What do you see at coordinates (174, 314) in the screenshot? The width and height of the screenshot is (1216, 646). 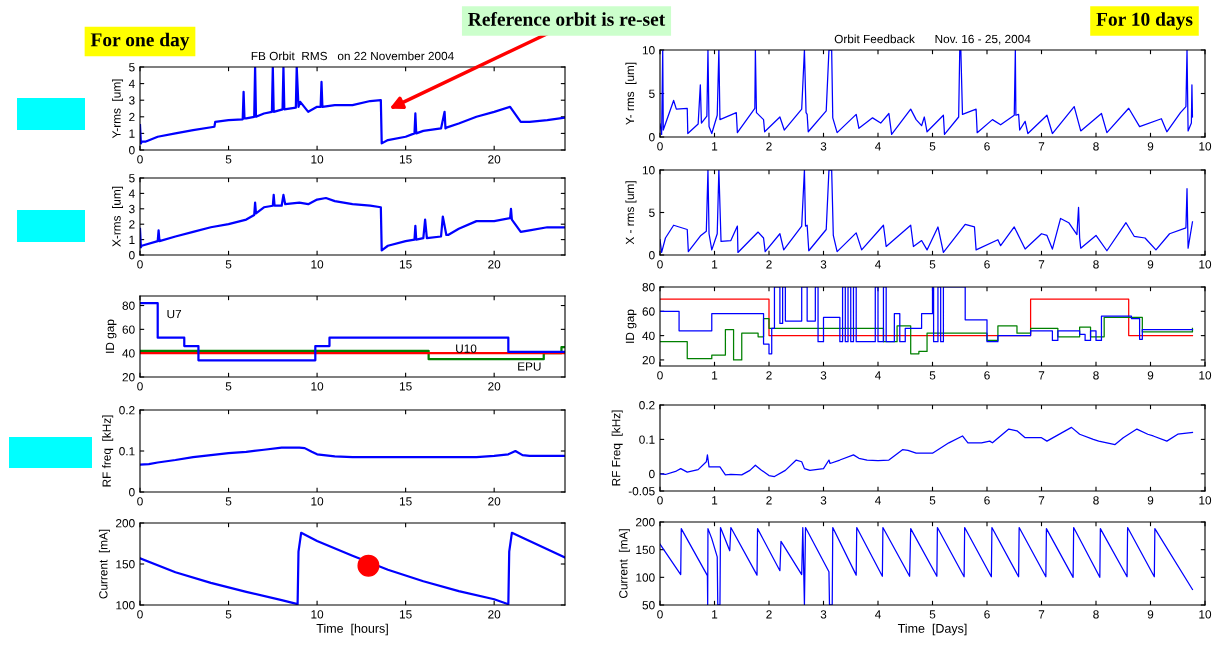 I see `annotation: U7` at bounding box center [174, 314].